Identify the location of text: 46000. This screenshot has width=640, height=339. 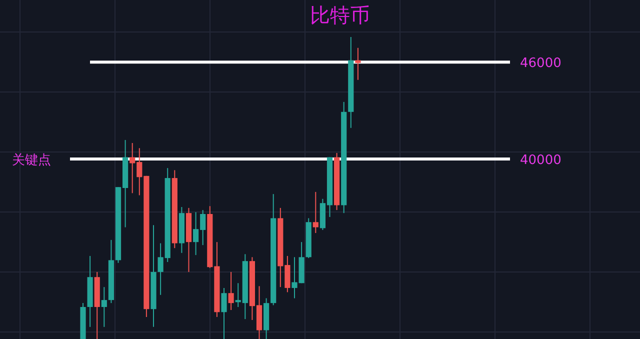
(541, 64).